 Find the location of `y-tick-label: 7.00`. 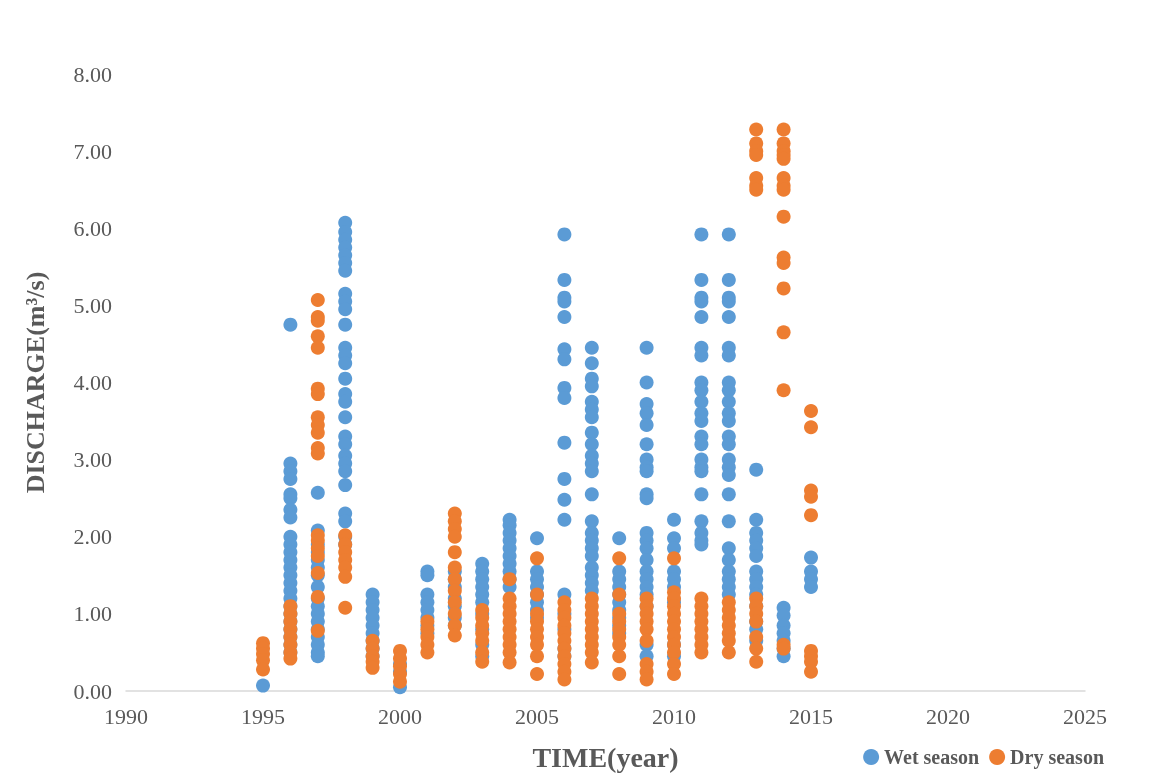

y-tick-label: 7.00 is located at coordinates (92, 151).